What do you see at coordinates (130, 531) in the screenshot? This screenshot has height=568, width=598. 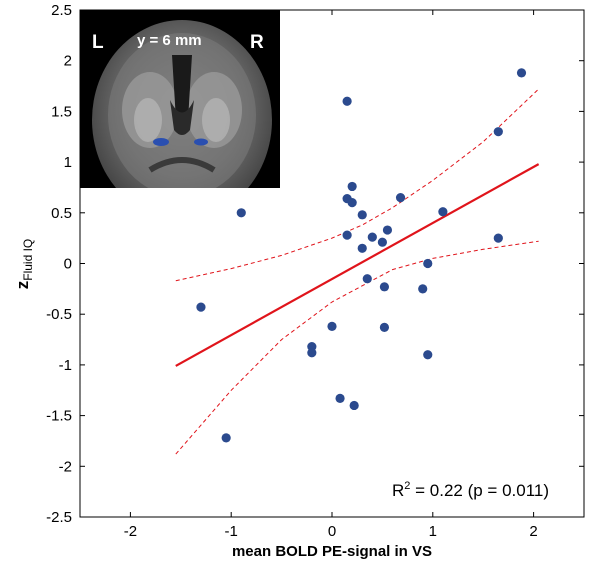 I see `x-tick-label: -2` at bounding box center [130, 531].